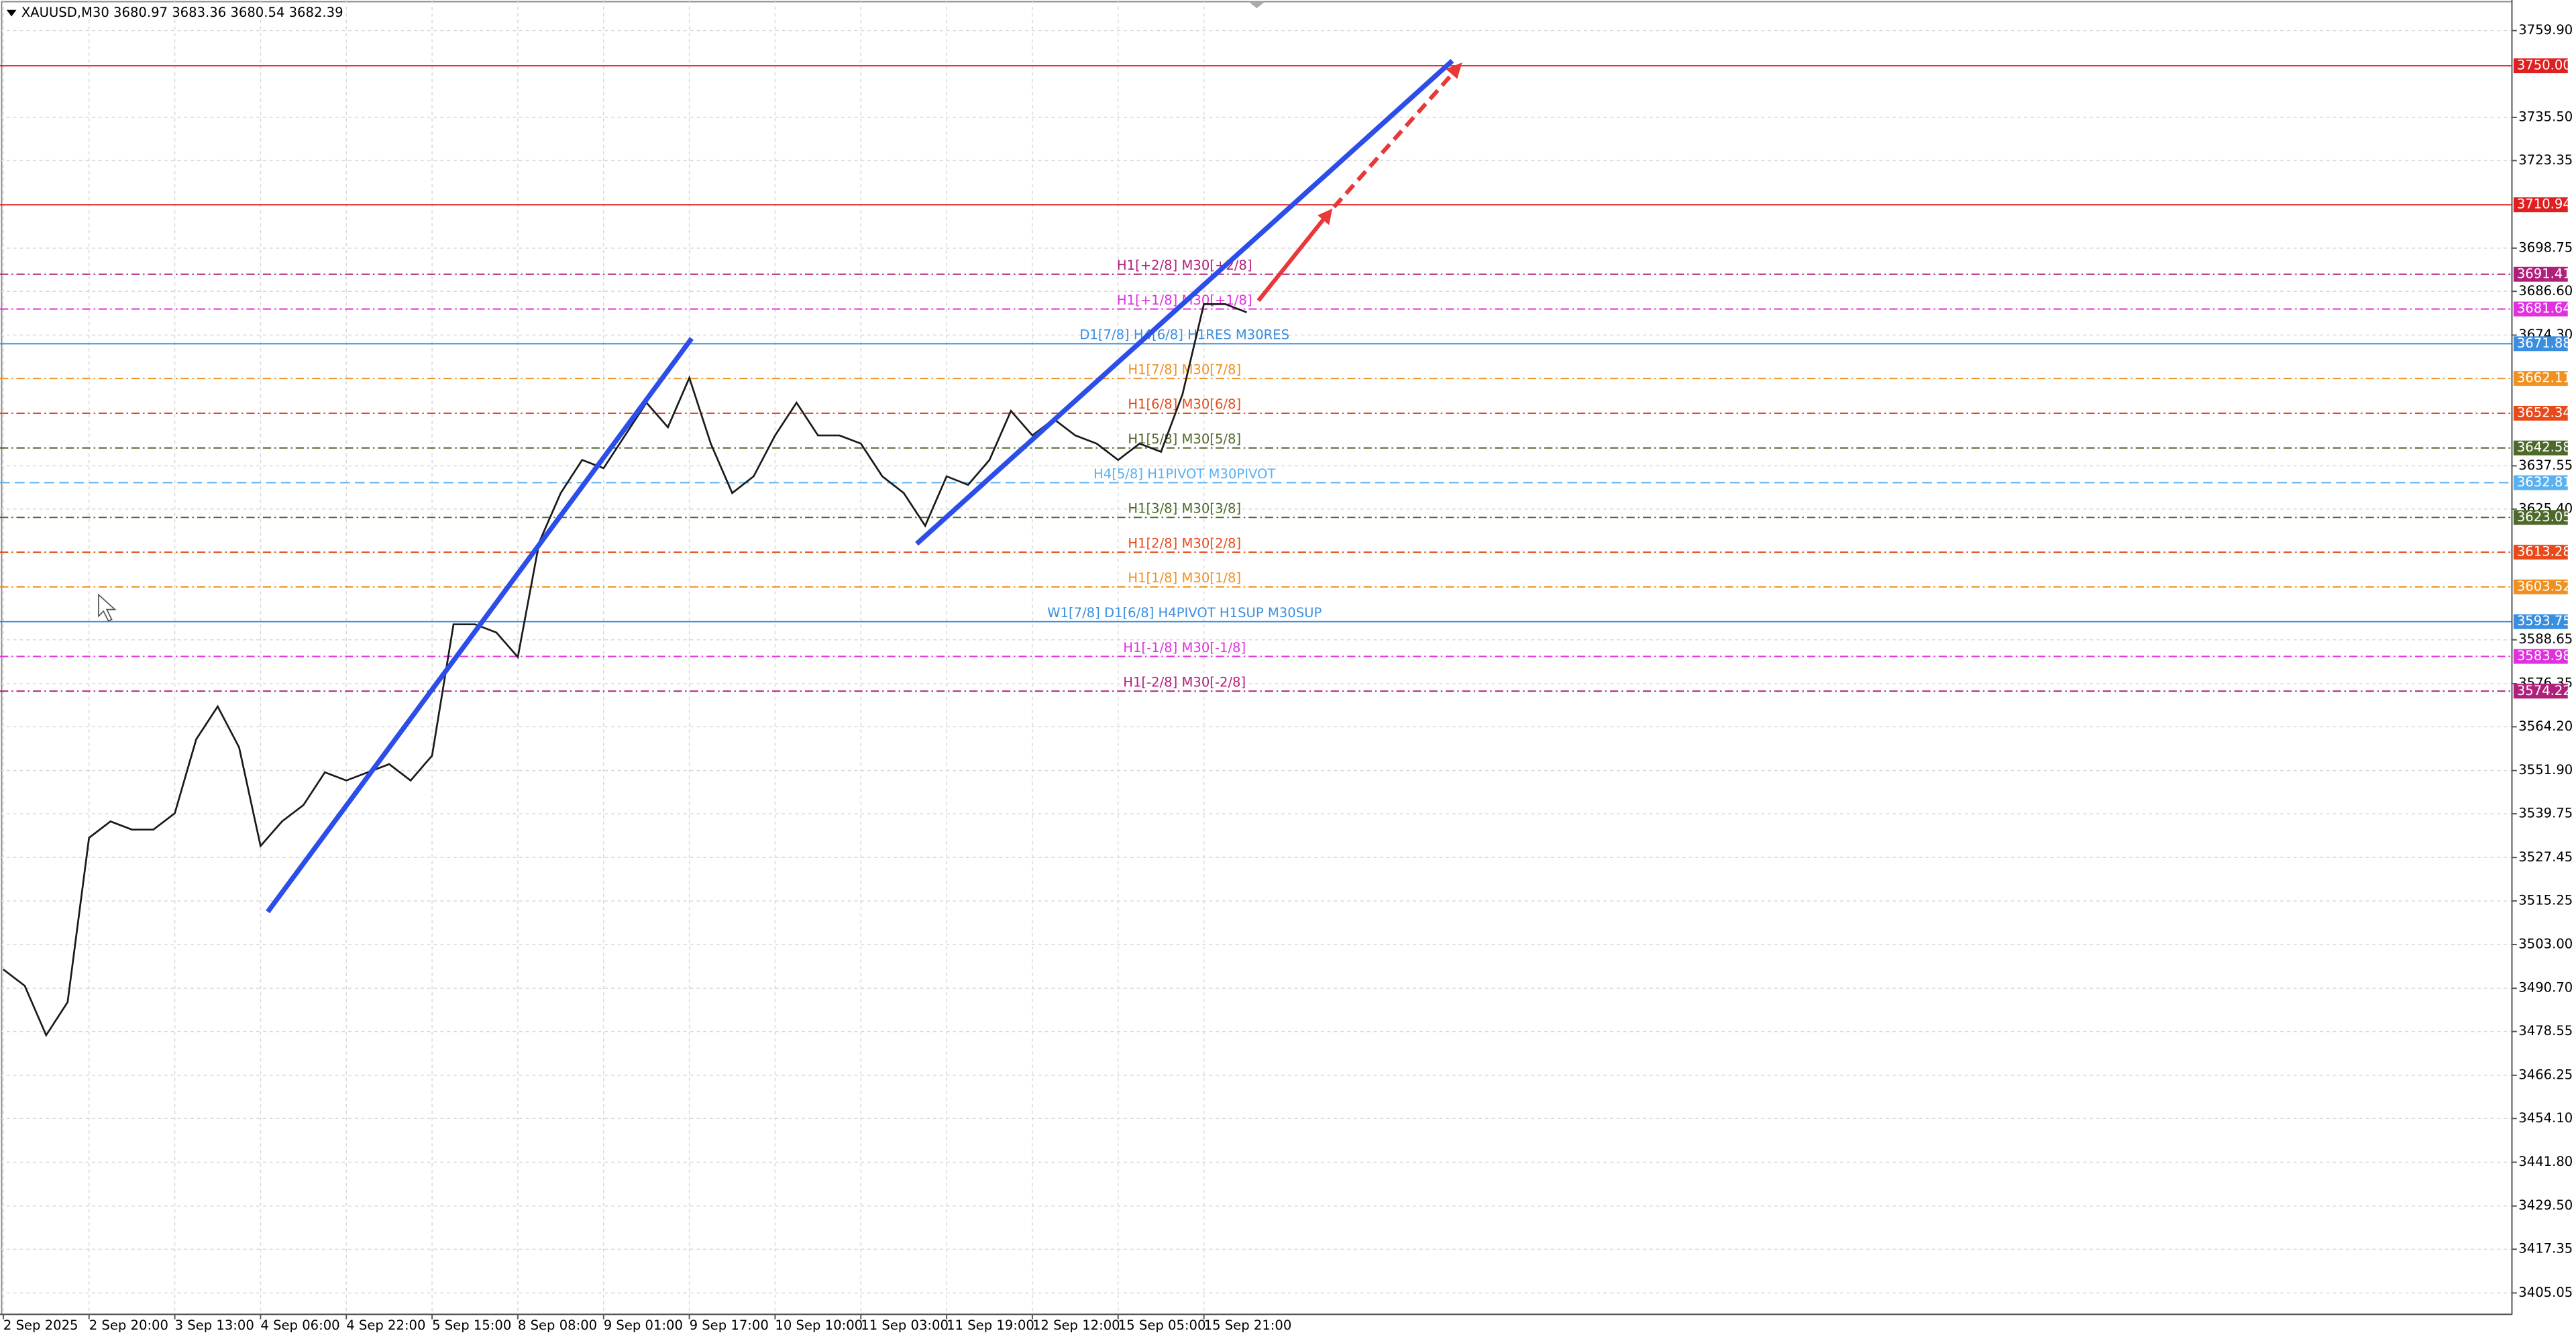 Image resolution: width=2576 pixels, height=1339 pixels. I want to click on y-tick-label: 3441.80, so click(2545, 1161).